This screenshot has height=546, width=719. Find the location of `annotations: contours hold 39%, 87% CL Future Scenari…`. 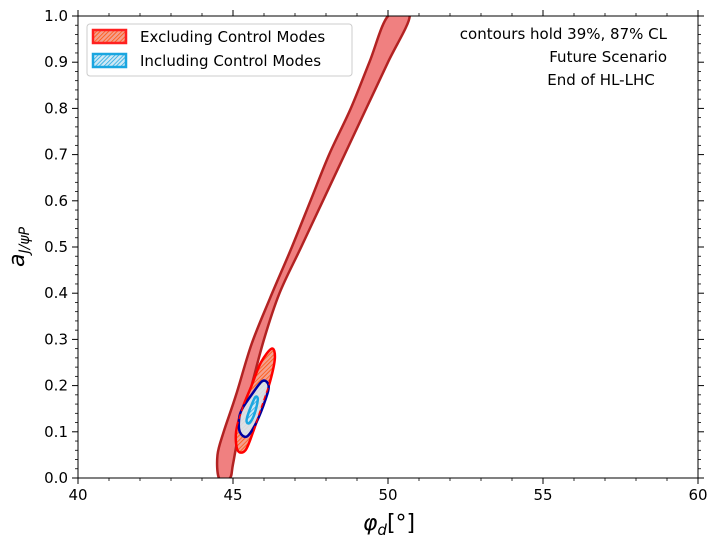

annotations: contours hold 39%, 87% CL Future Scenari… is located at coordinates (564, 57).